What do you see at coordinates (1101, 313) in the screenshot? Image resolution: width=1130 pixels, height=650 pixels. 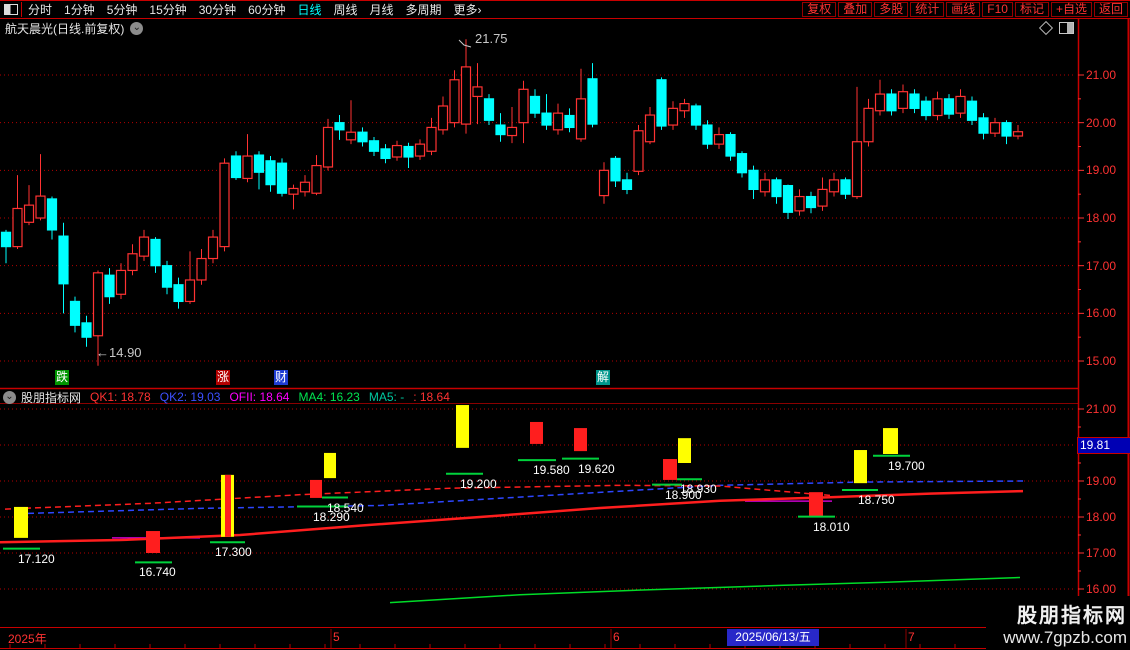 I see `price-axis-label: 16.00` at bounding box center [1101, 313].